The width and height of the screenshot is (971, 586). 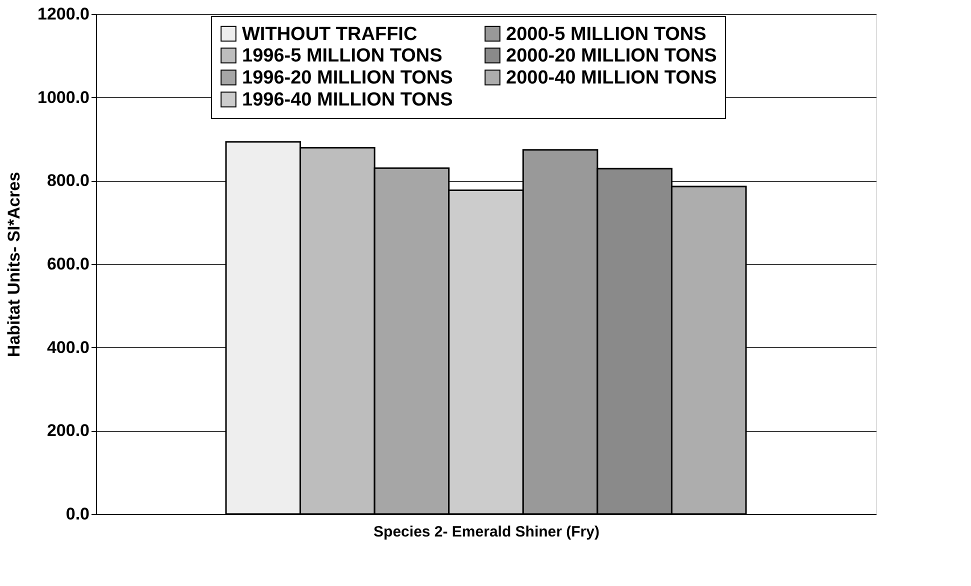 I want to click on y-tick-label: 1200.0, so click(x=64, y=14).